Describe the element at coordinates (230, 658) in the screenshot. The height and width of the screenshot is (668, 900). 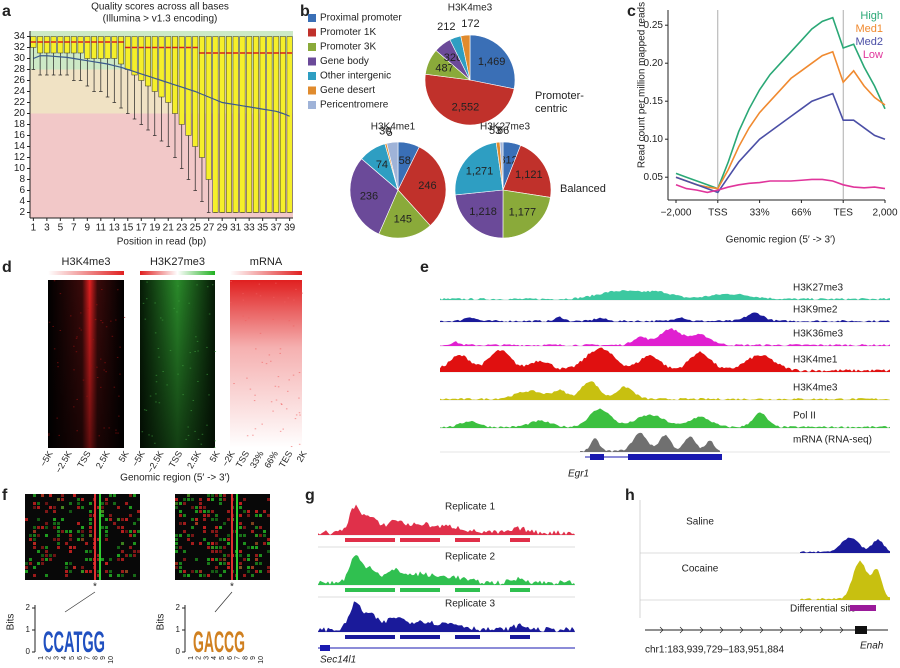
I see `x-tick-label: 6` at that location.